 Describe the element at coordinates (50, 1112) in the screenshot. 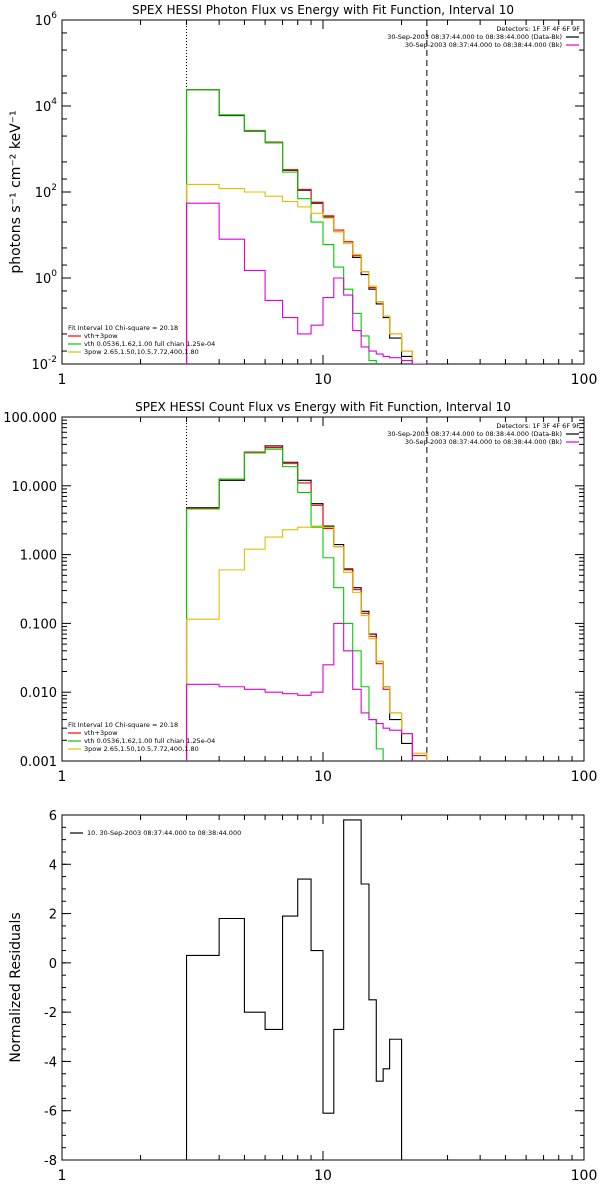

I see `y-tick-label: -6` at that location.